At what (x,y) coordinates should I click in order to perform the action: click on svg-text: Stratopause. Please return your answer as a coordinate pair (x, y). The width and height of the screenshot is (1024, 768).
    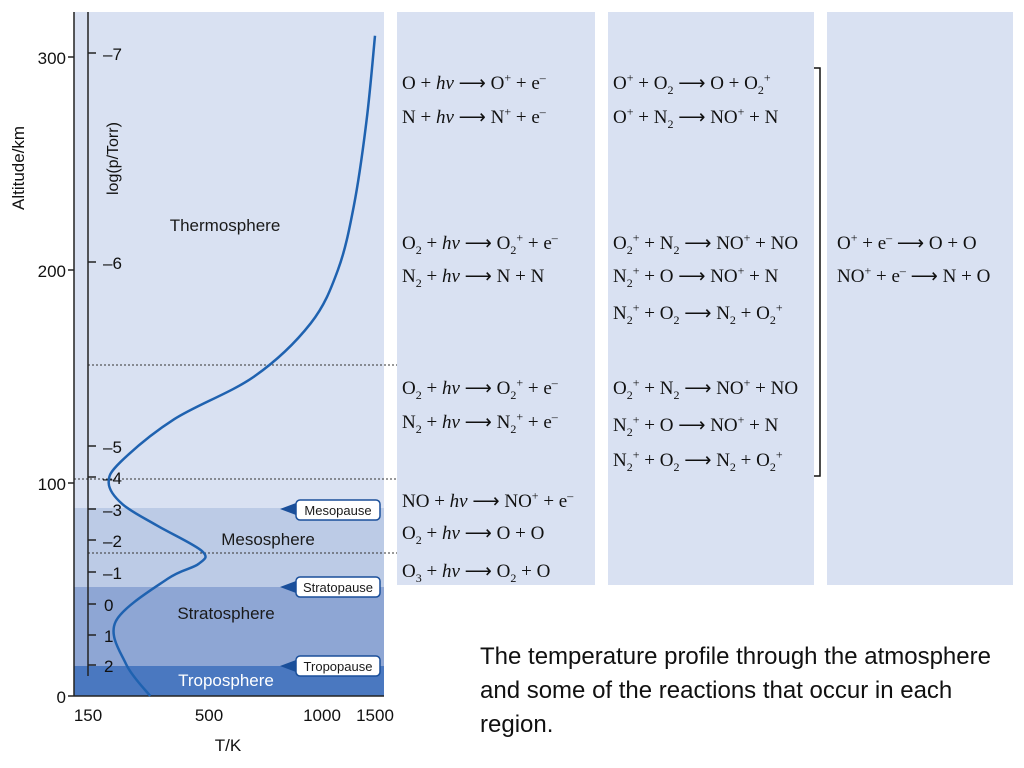
    Looking at the image, I should click on (338, 587).